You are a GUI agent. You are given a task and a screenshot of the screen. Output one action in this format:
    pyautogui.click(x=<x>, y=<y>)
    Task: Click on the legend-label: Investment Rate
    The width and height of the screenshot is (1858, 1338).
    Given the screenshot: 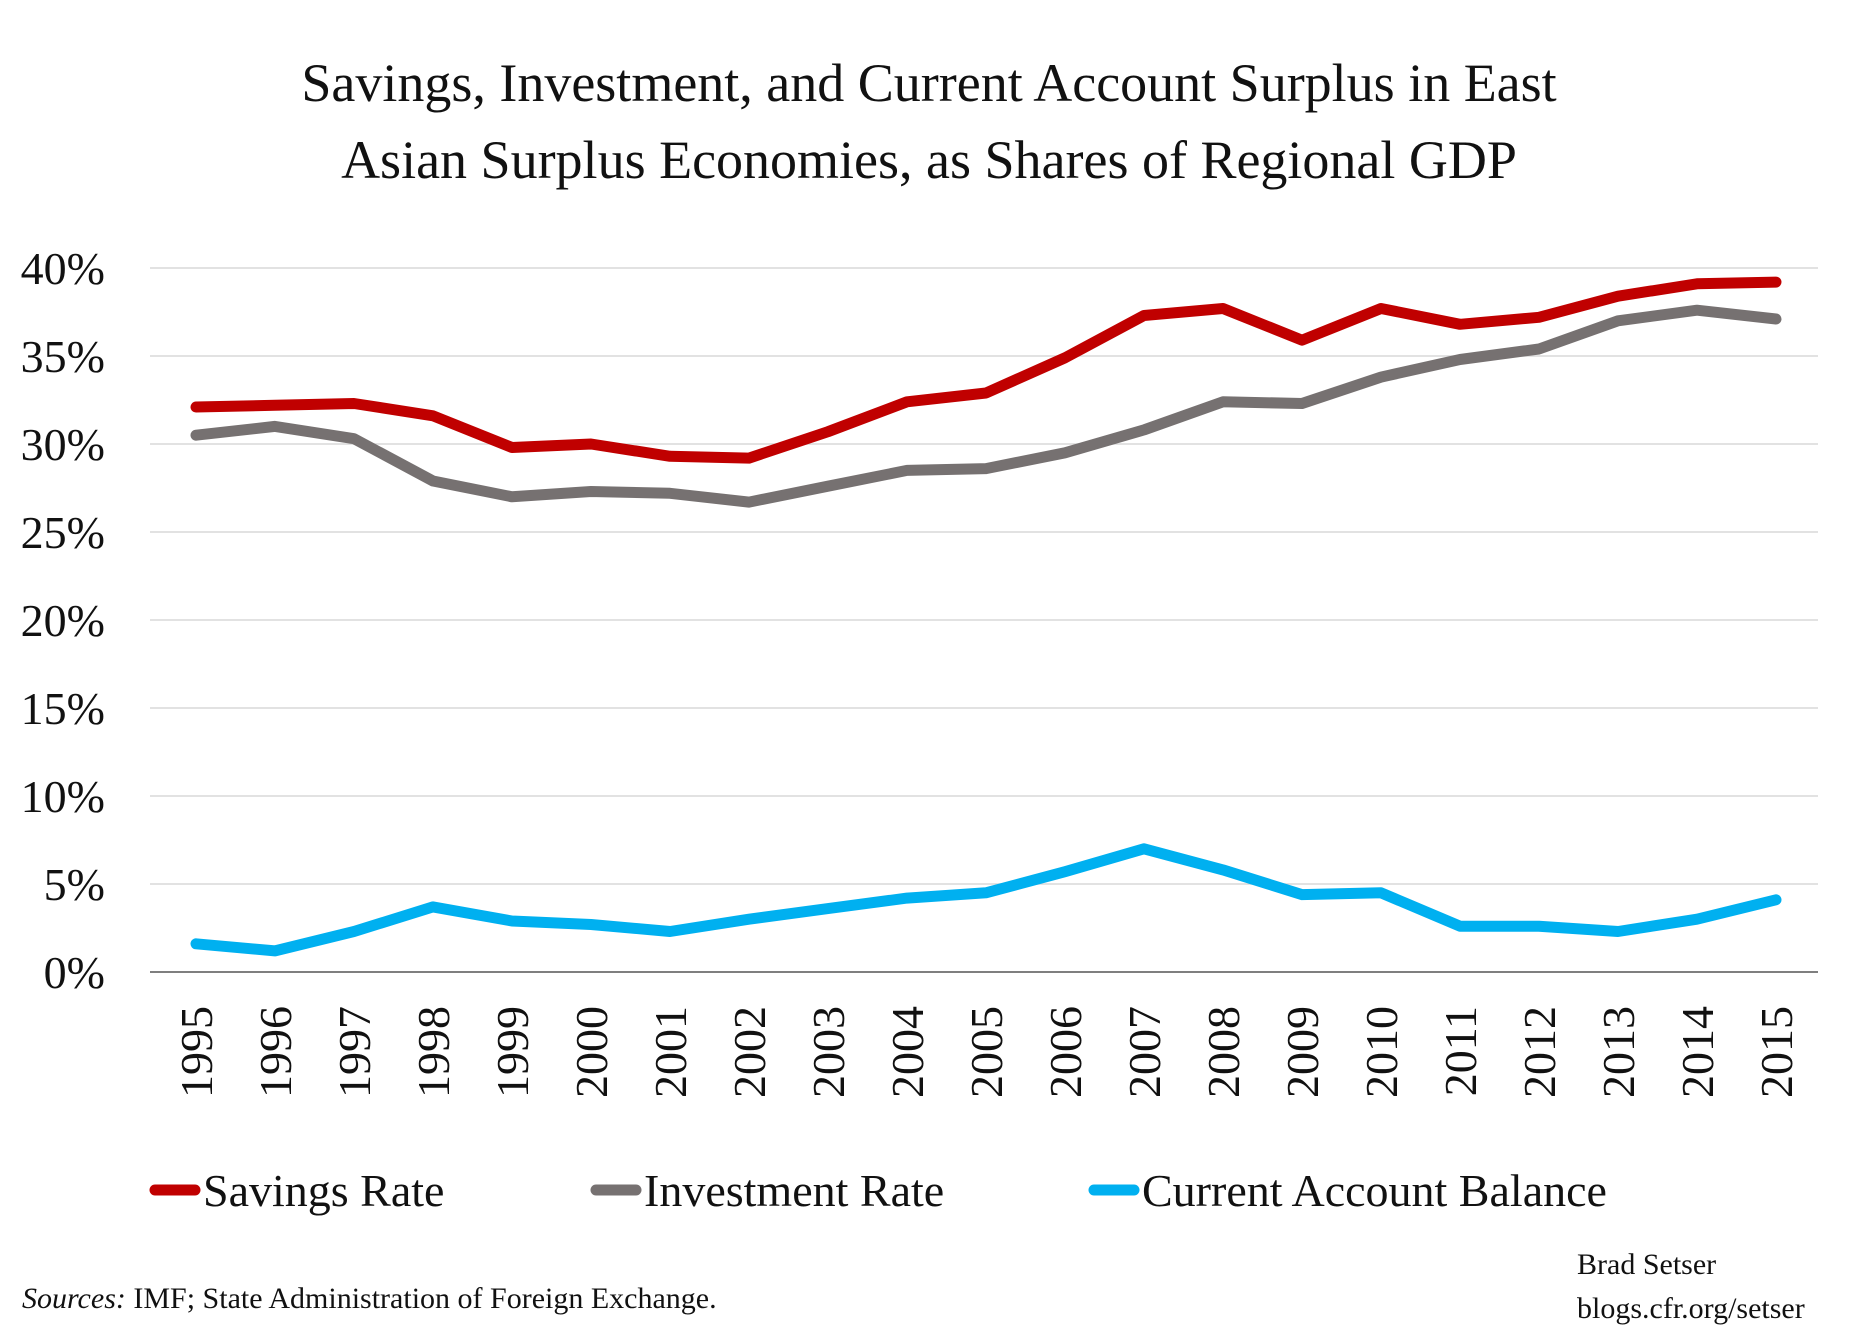 What is the action you would take?
    pyautogui.click(x=794, y=1190)
    